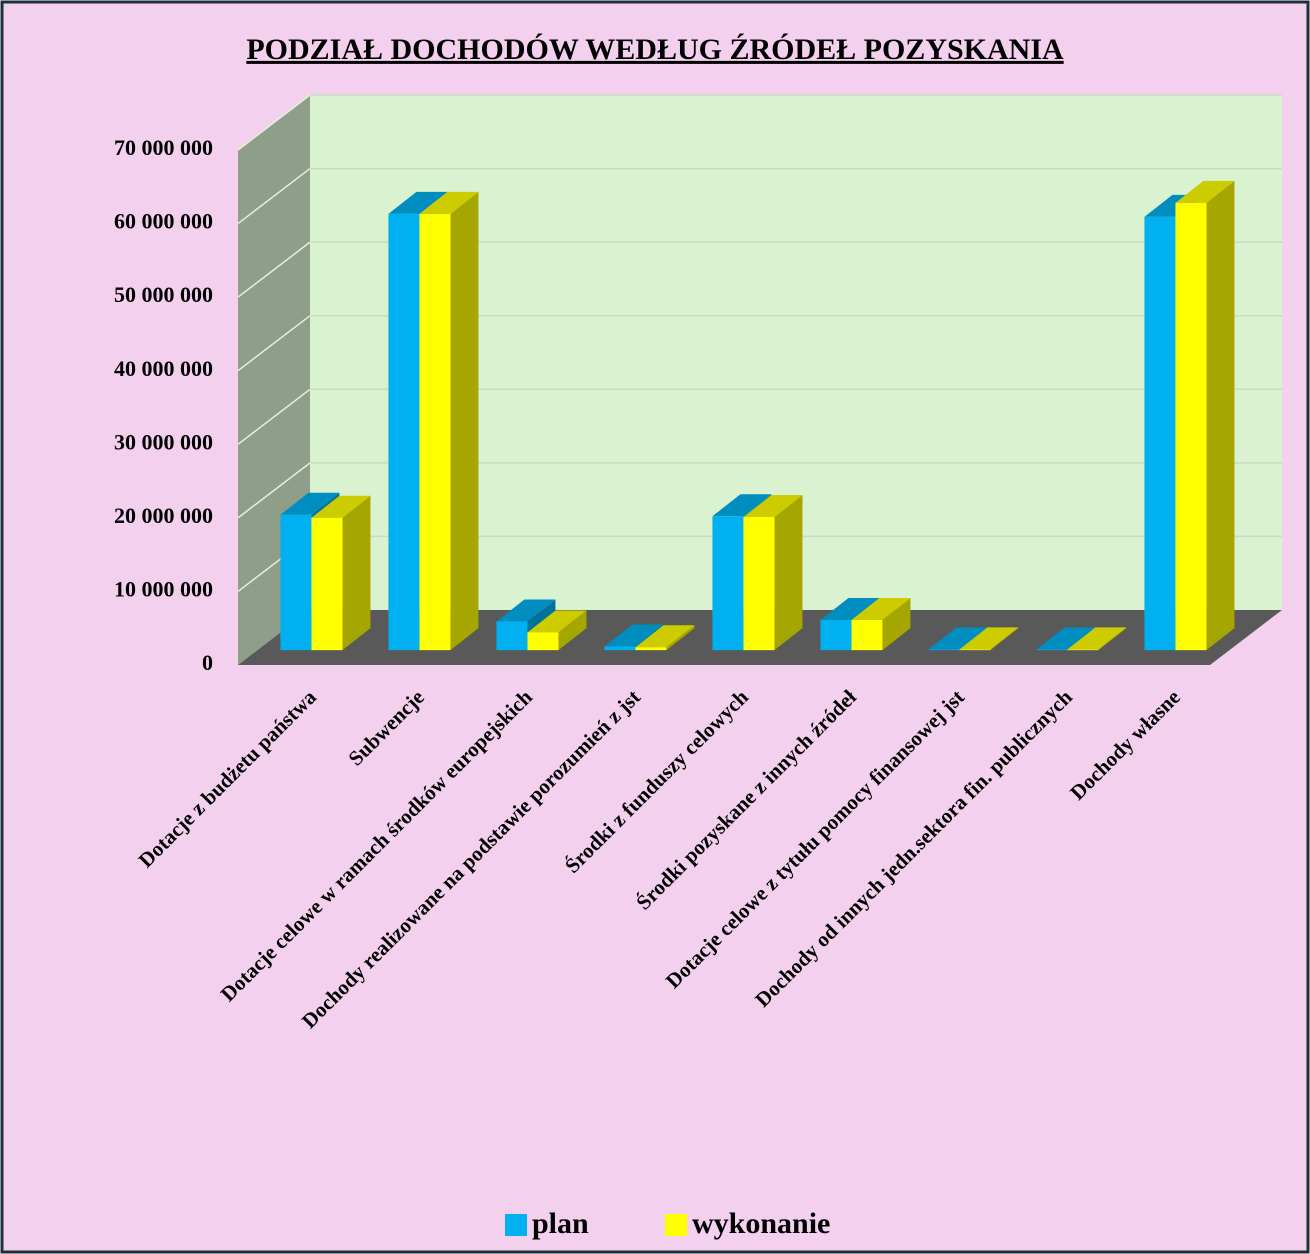  Describe the element at coordinates (207, 662) in the screenshot. I see `y-tick-label: 0` at that location.